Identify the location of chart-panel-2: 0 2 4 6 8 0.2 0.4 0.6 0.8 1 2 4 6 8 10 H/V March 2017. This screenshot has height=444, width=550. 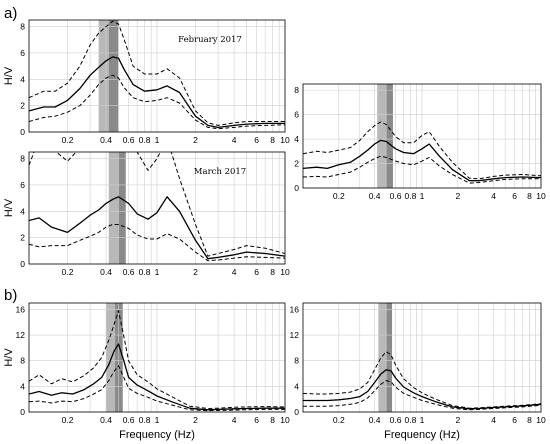
(146, 214).